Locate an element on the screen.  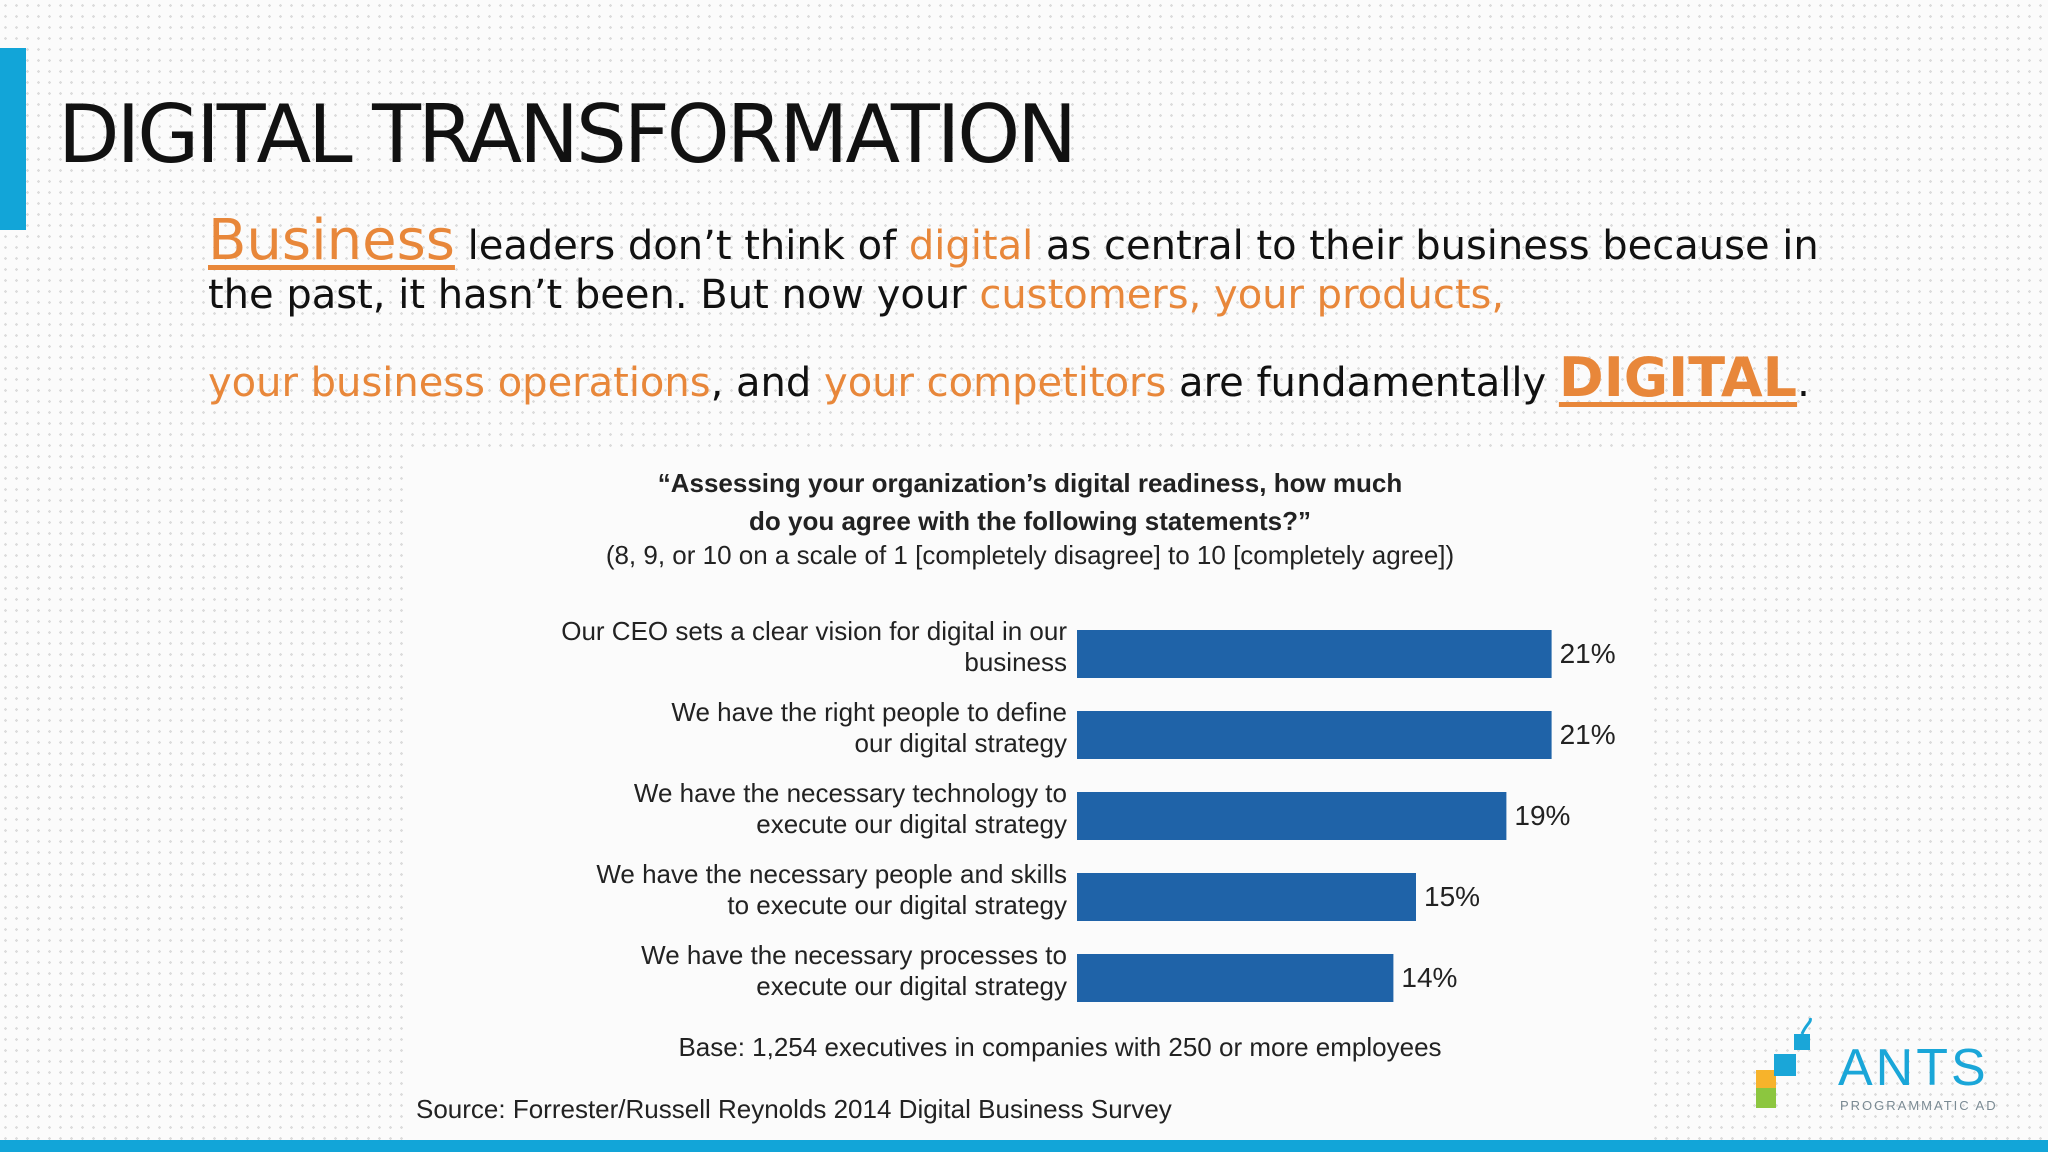
intro-keyword-customers: customers, your products, is located at coordinates (1242, 295).